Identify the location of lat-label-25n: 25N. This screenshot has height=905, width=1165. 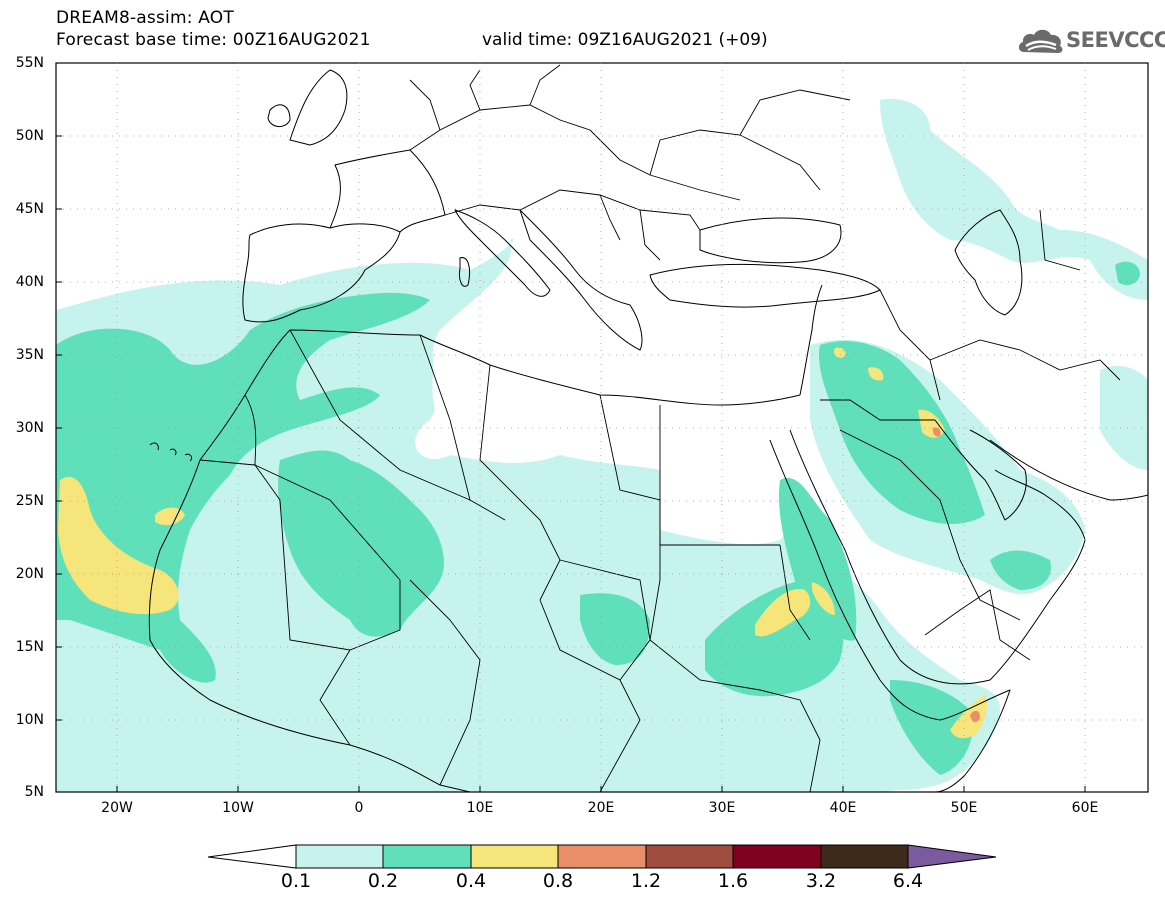
(29, 501).